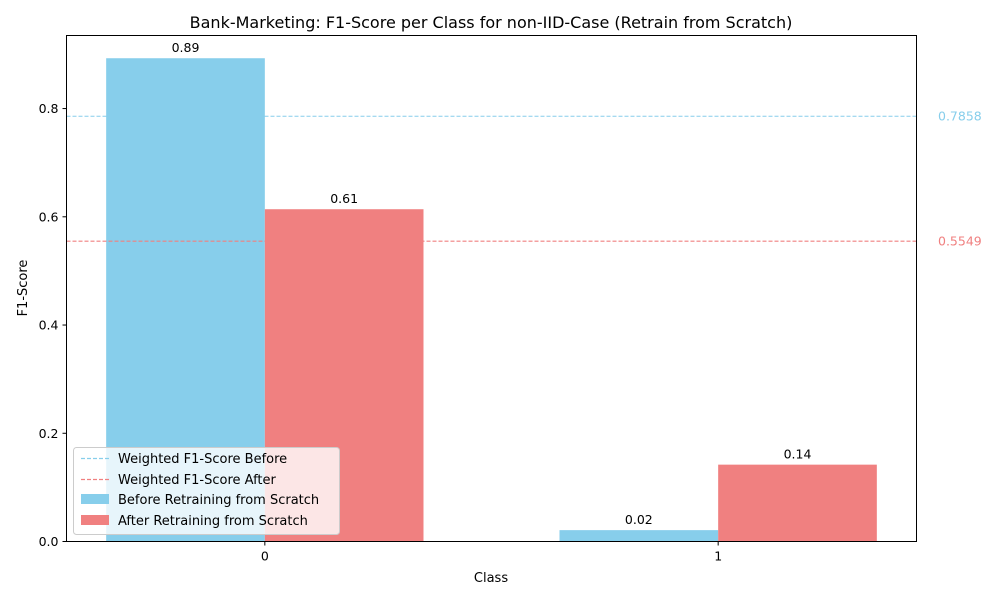 This screenshot has height=604, width=1000. What do you see at coordinates (265, 556) in the screenshot?
I see `x-tick-label: 0` at bounding box center [265, 556].